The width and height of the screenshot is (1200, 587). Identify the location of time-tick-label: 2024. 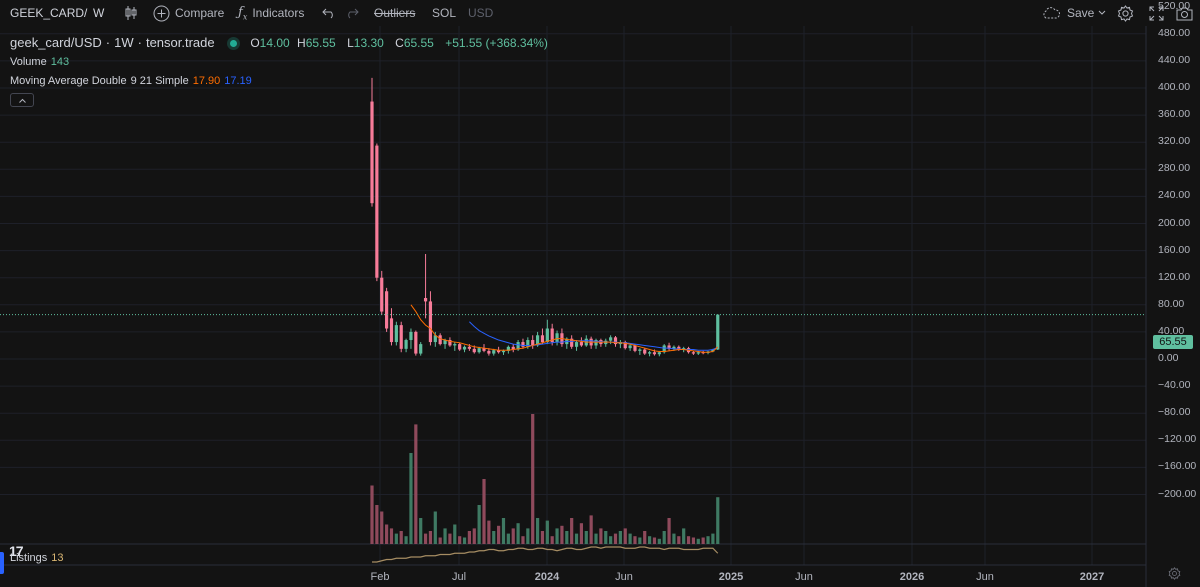
(547, 577).